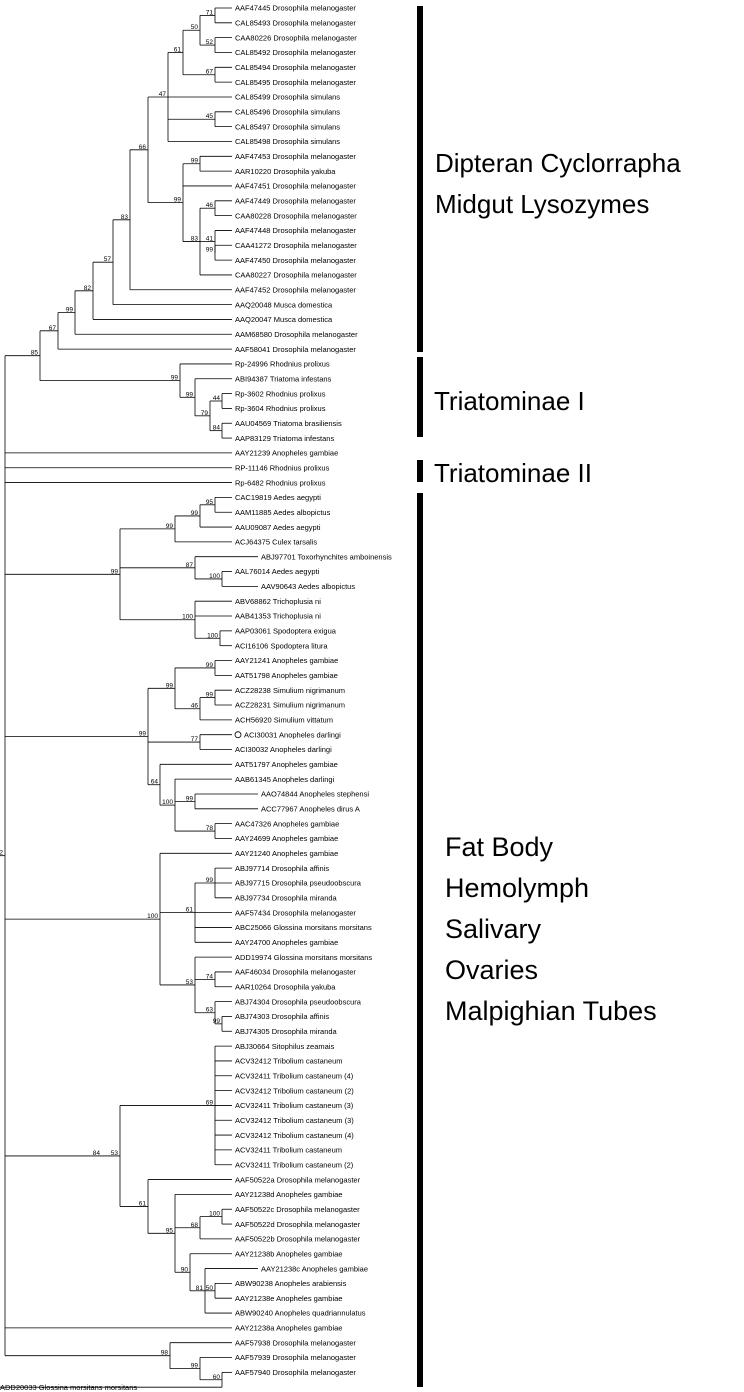 The image size is (744, 1392). What do you see at coordinates (281, 645) in the screenshot?
I see `leaf-label: ACI16106 Spodoptera litura` at bounding box center [281, 645].